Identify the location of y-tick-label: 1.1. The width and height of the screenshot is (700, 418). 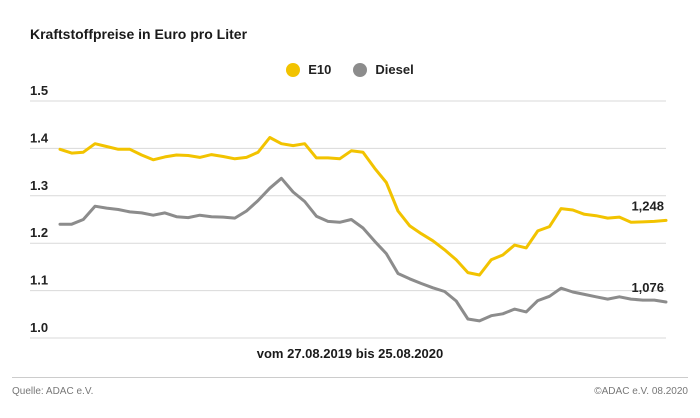
(39, 280).